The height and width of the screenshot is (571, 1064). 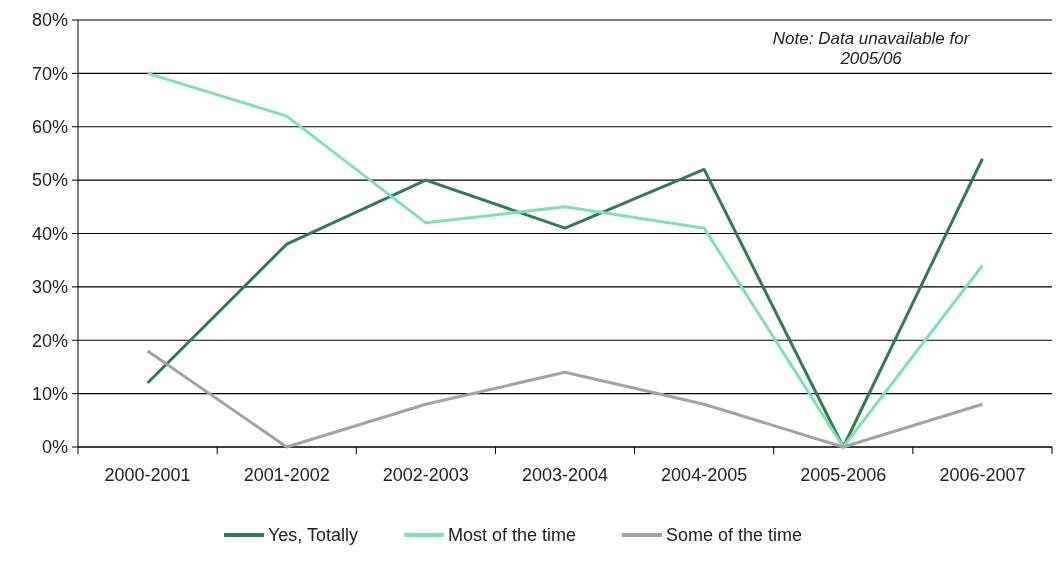 I want to click on legend-label: Some of the time, so click(x=734, y=535).